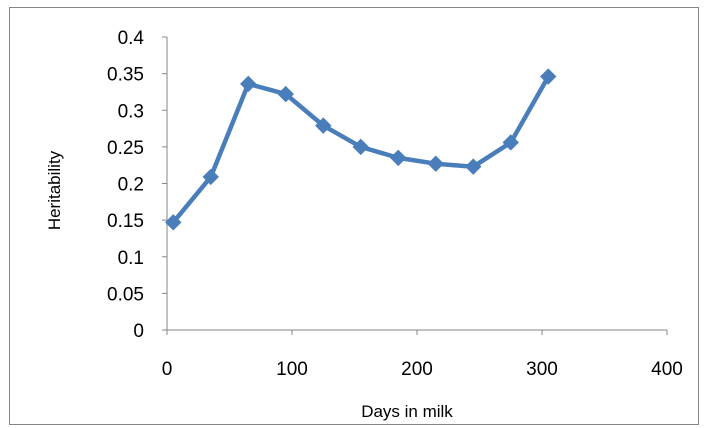 The image size is (710, 428). I want to click on y-axis-ticks: 0 0.05 0.1 0.15 0.2 0.25 0.3 0.35 0.4, so click(137, 185).